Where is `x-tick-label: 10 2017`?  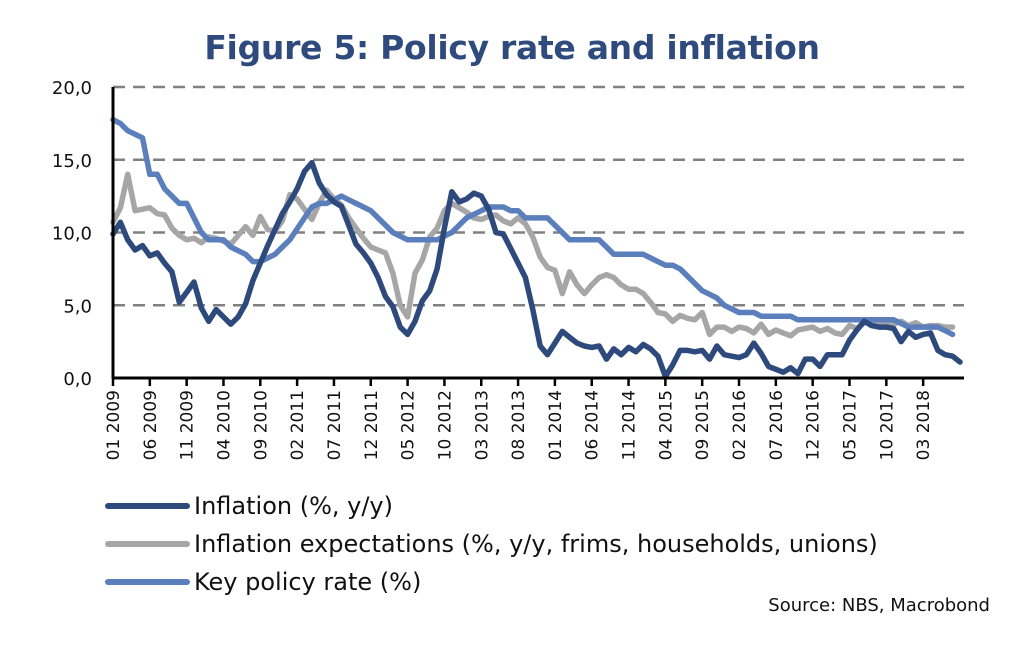
x-tick-label: 10 2017 is located at coordinates (887, 425).